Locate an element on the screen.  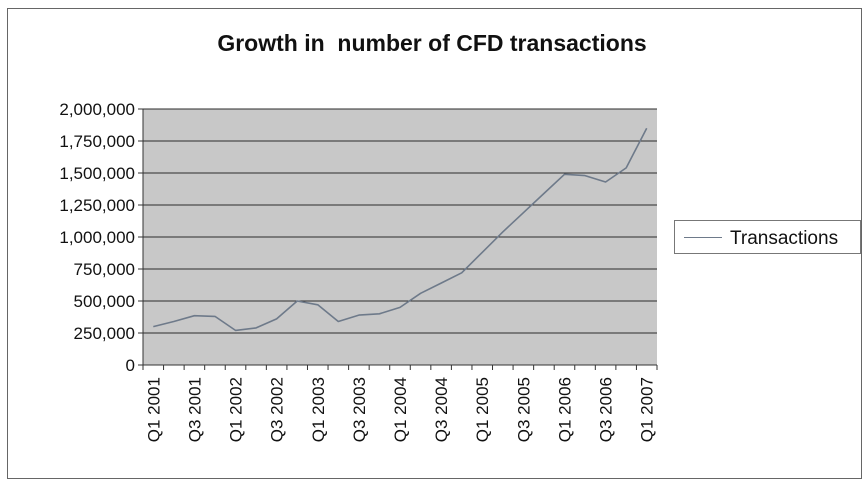
x-tick-label: Q1 2007 is located at coordinates (647, 409).